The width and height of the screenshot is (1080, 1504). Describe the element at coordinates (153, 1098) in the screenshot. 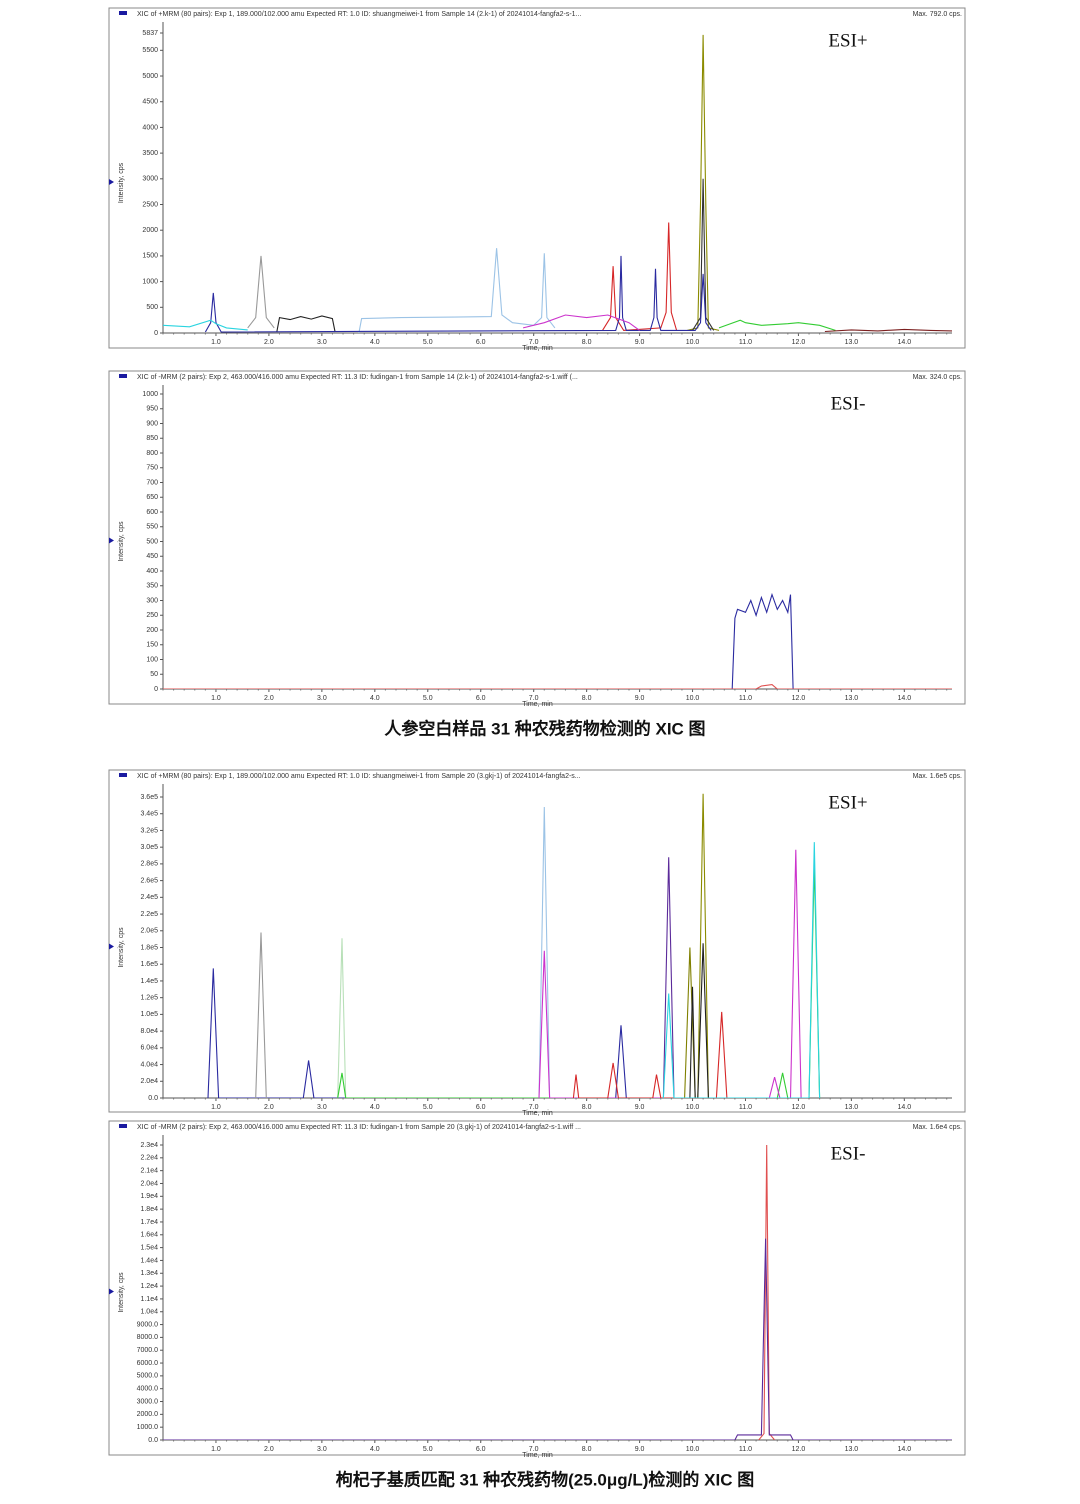

I see `y-tick-label: 0.0` at that location.